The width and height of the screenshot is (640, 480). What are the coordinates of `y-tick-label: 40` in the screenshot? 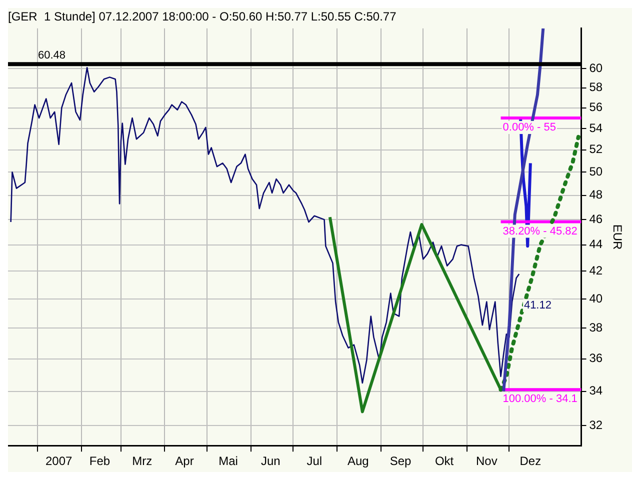 It's located at (596, 298).